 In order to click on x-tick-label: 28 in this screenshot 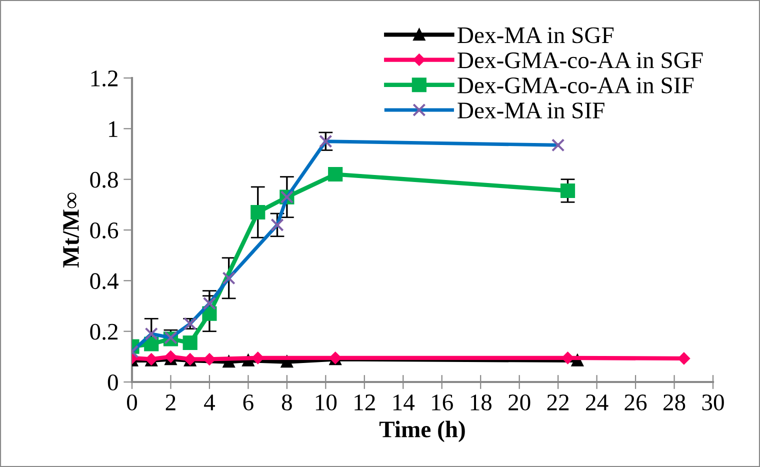, I will do `click(675, 402)`.